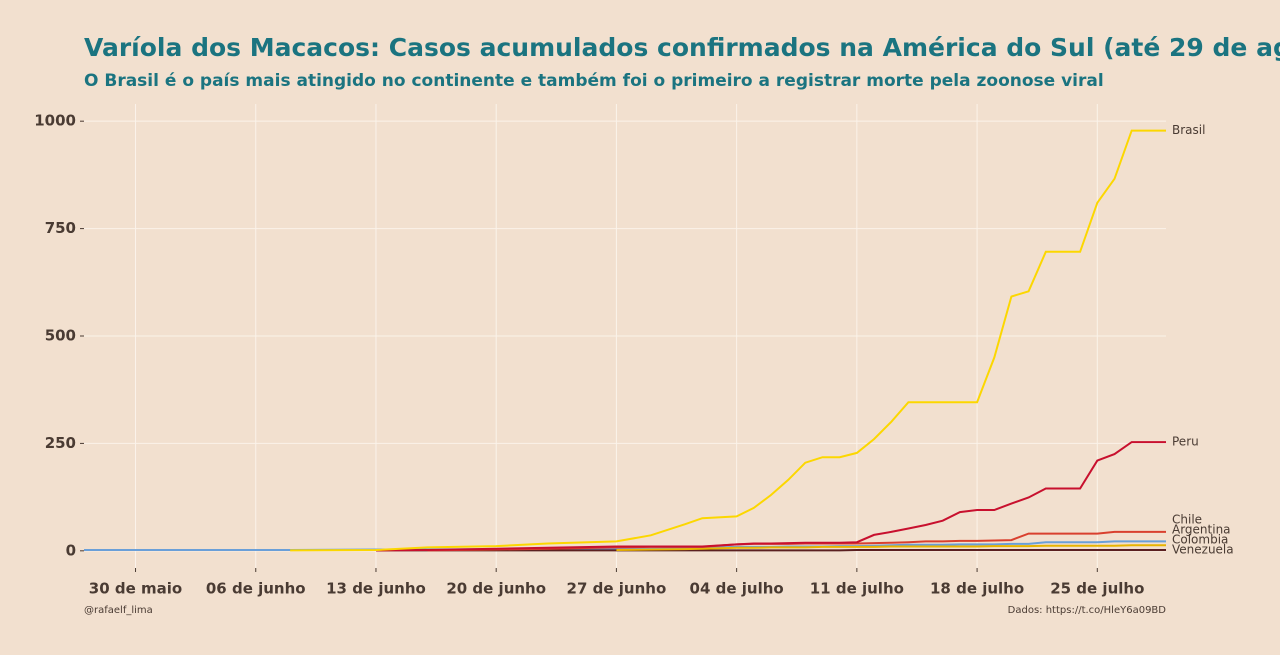 Image resolution: width=1280 pixels, height=655 pixels. I want to click on x-tick-label: 11 de julho, so click(857, 589).